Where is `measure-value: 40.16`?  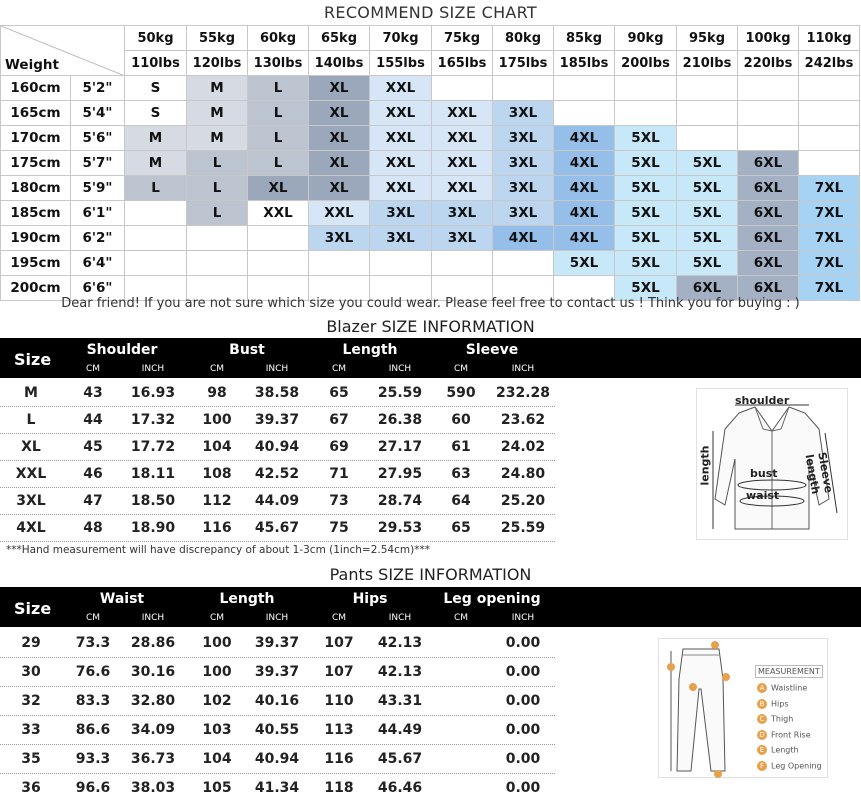
measure-value: 40.16 is located at coordinates (277, 701).